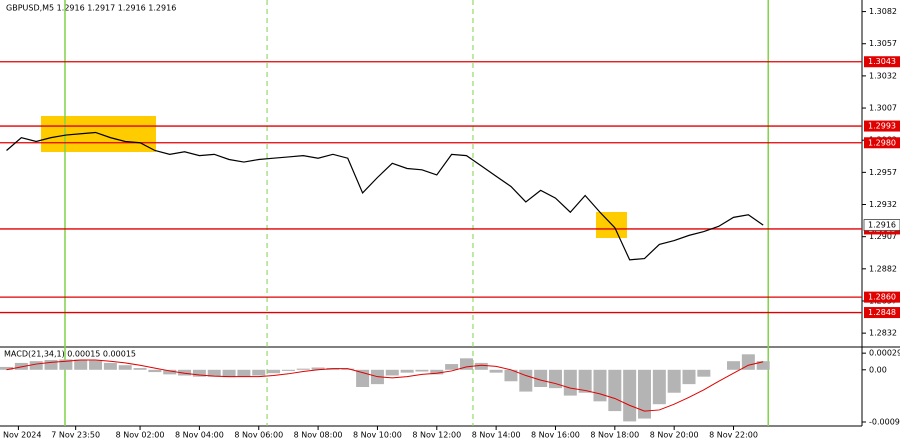 The width and height of the screenshot is (900, 441). I want to click on y-tick-label: 0.00, so click(878, 369).